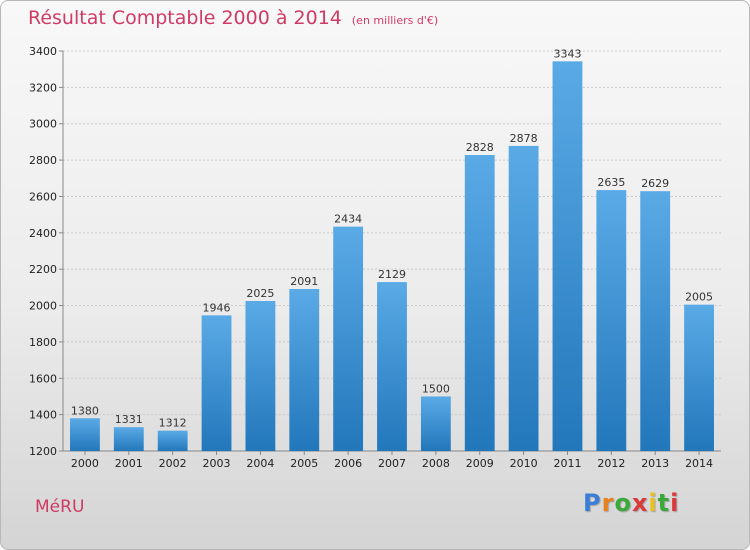 This screenshot has width=750, height=550. What do you see at coordinates (611, 463) in the screenshot?
I see `x-tick-label-2012: 2012` at bounding box center [611, 463].